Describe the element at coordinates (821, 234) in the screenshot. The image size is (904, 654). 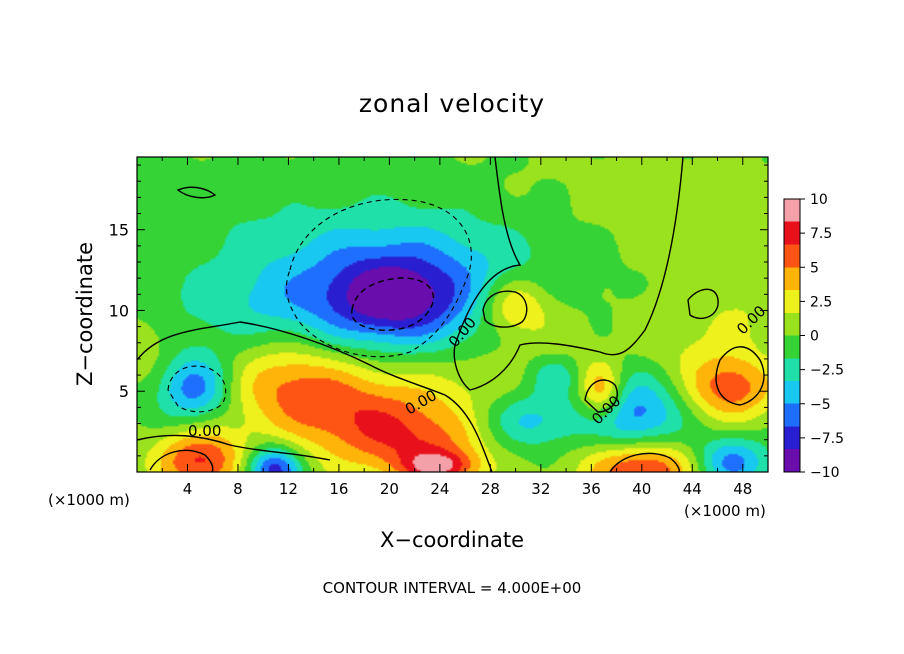
I see `colorbar-tick-label: 7.5` at that location.